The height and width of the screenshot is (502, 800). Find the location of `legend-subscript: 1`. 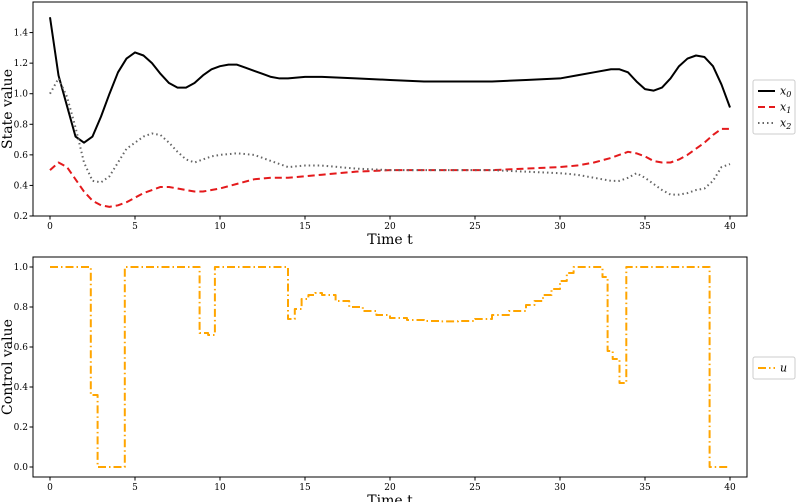

legend-subscript: 1 is located at coordinates (788, 110).